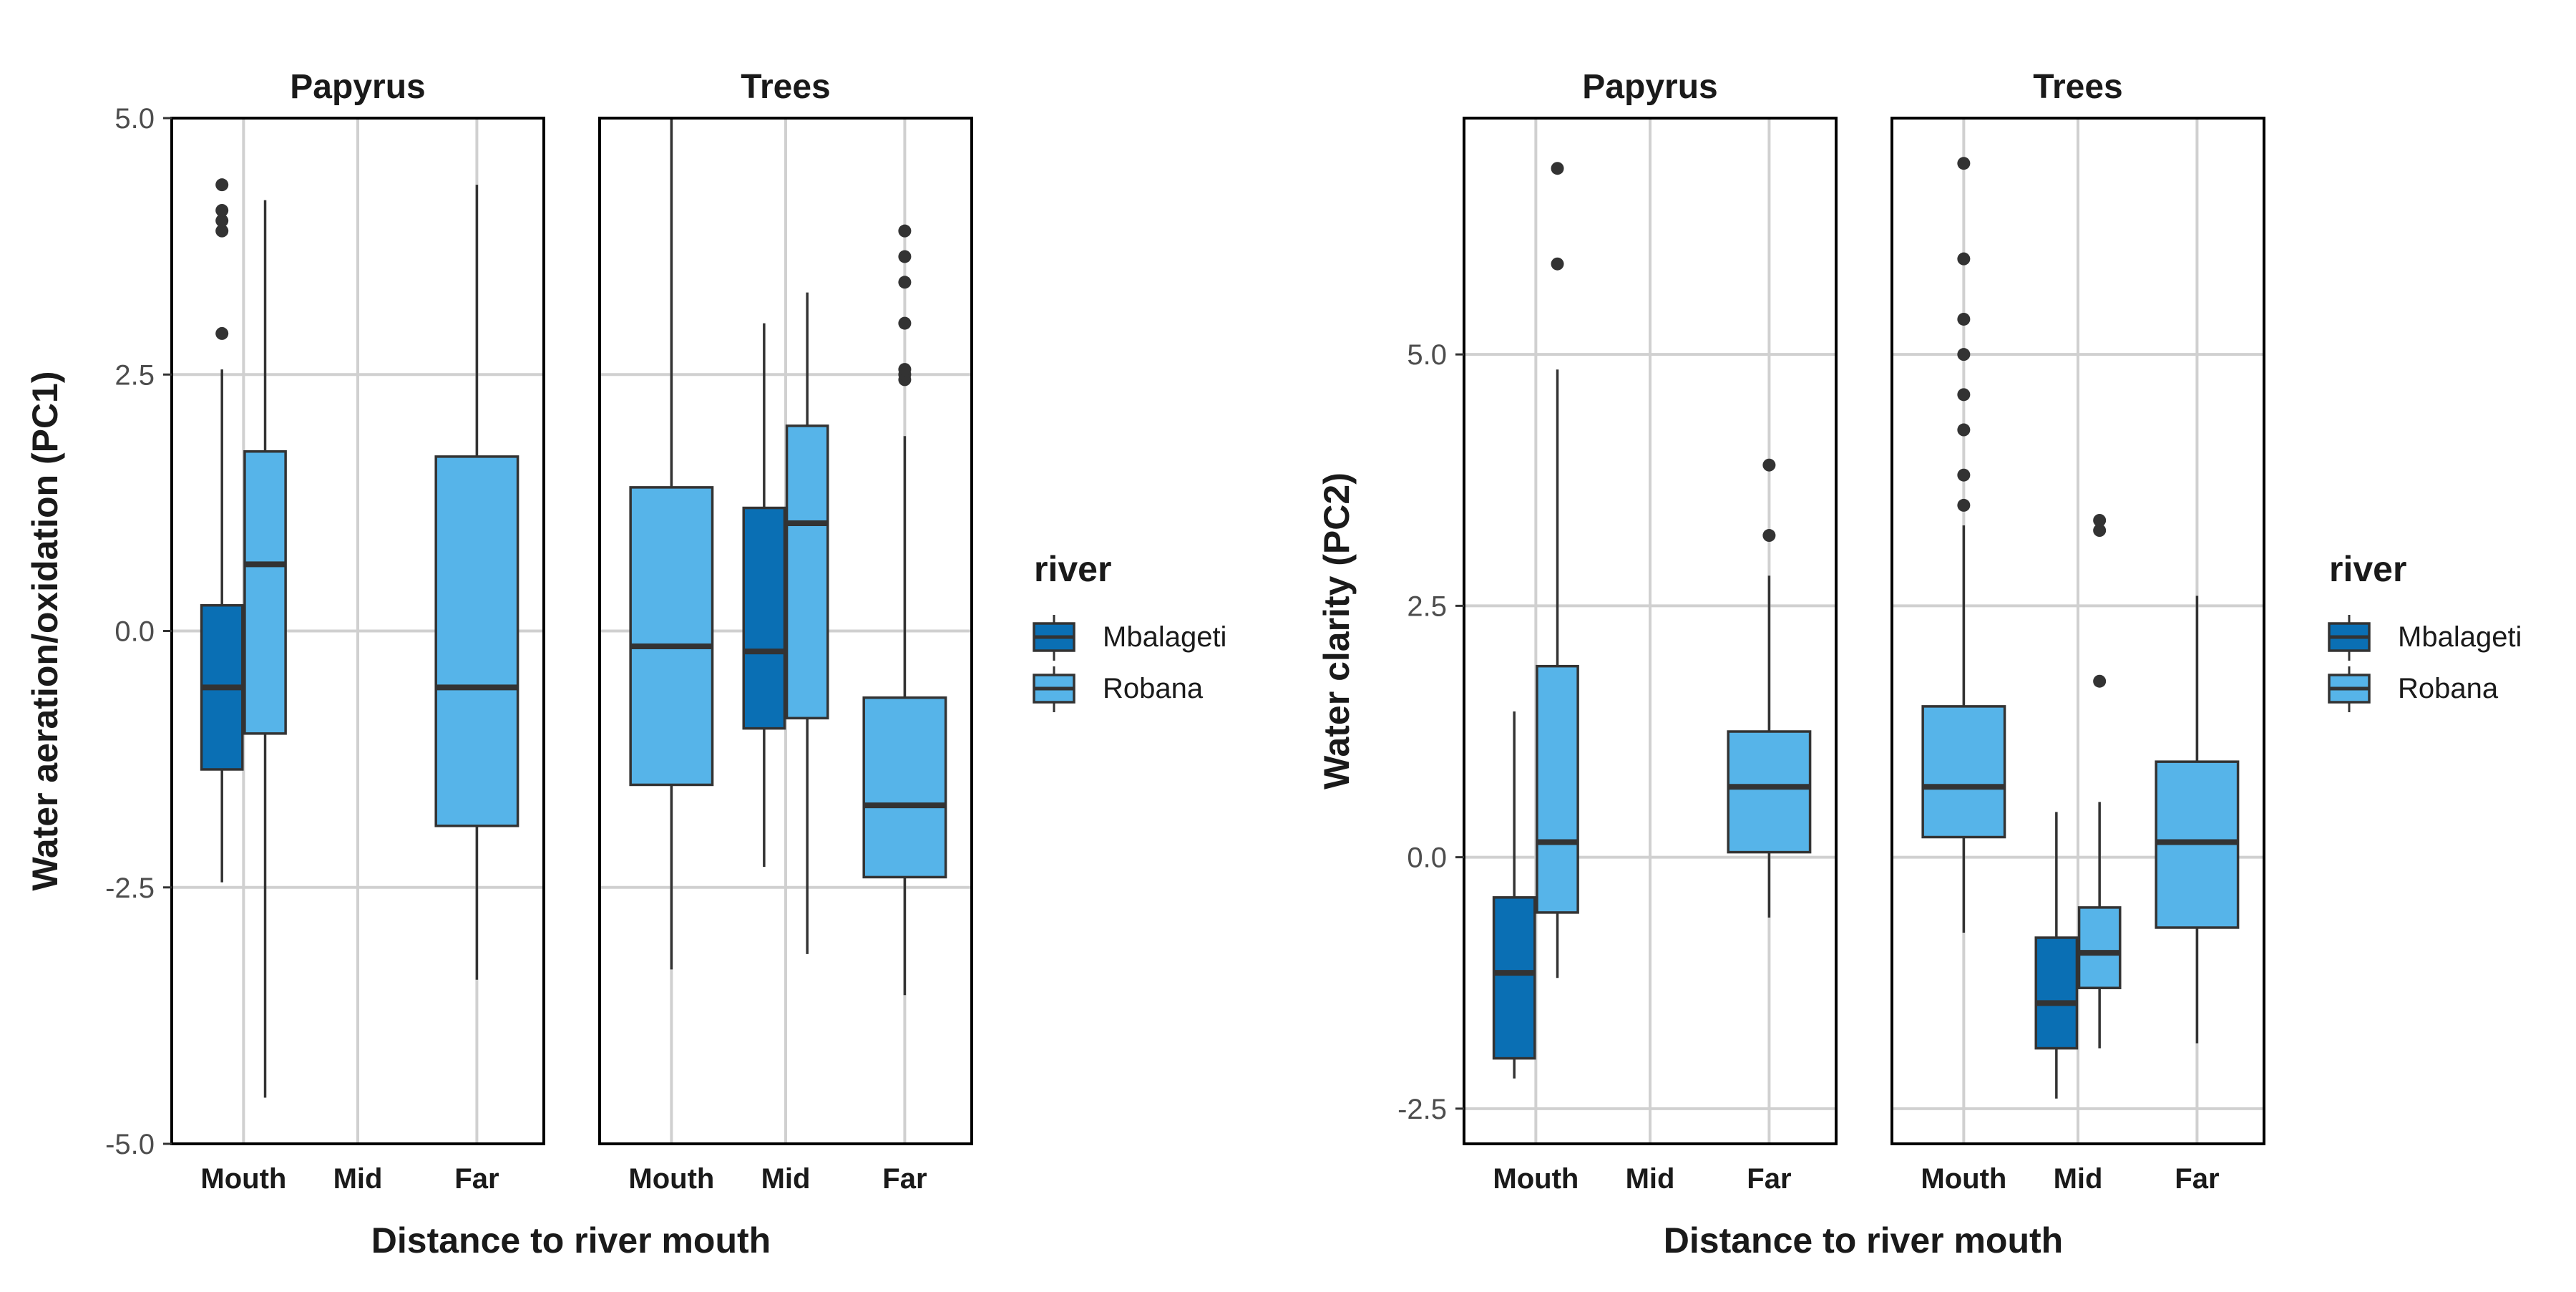 This screenshot has height=1292, width=2576. I want to click on legend-item-robana: Robana, so click(2413, 689).